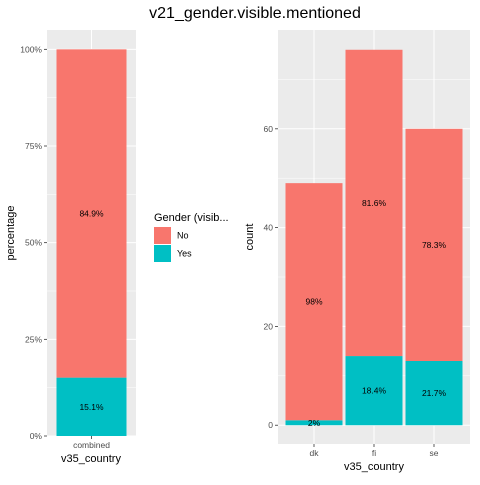 This screenshot has height=485, width=480. I want to click on country-y-axis-title: count, so click(250, 237).